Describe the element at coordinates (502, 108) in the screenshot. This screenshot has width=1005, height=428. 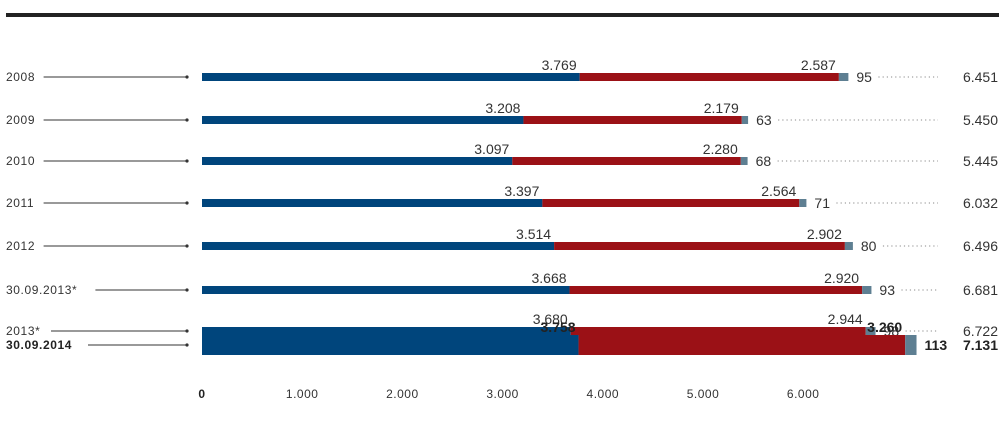
I see `data-label: 3.208` at that location.